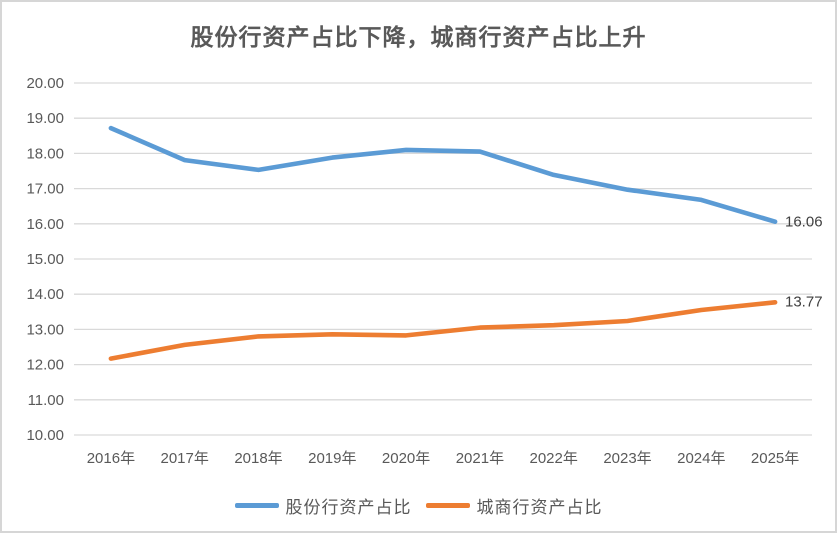 Image resolution: width=837 pixels, height=533 pixels. What do you see at coordinates (480, 458) in the screenshot?
I see `x-axis-tick-label: 2021年` at bounding box center [480, 458].